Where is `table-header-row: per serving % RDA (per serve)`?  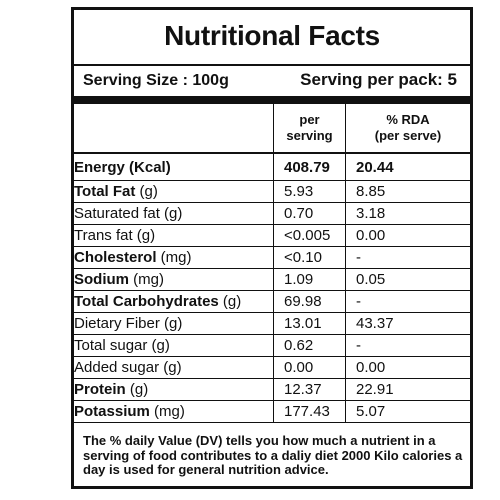 table-header-row: per serving % RDA (per serve) is located at coordinates (272, 129).